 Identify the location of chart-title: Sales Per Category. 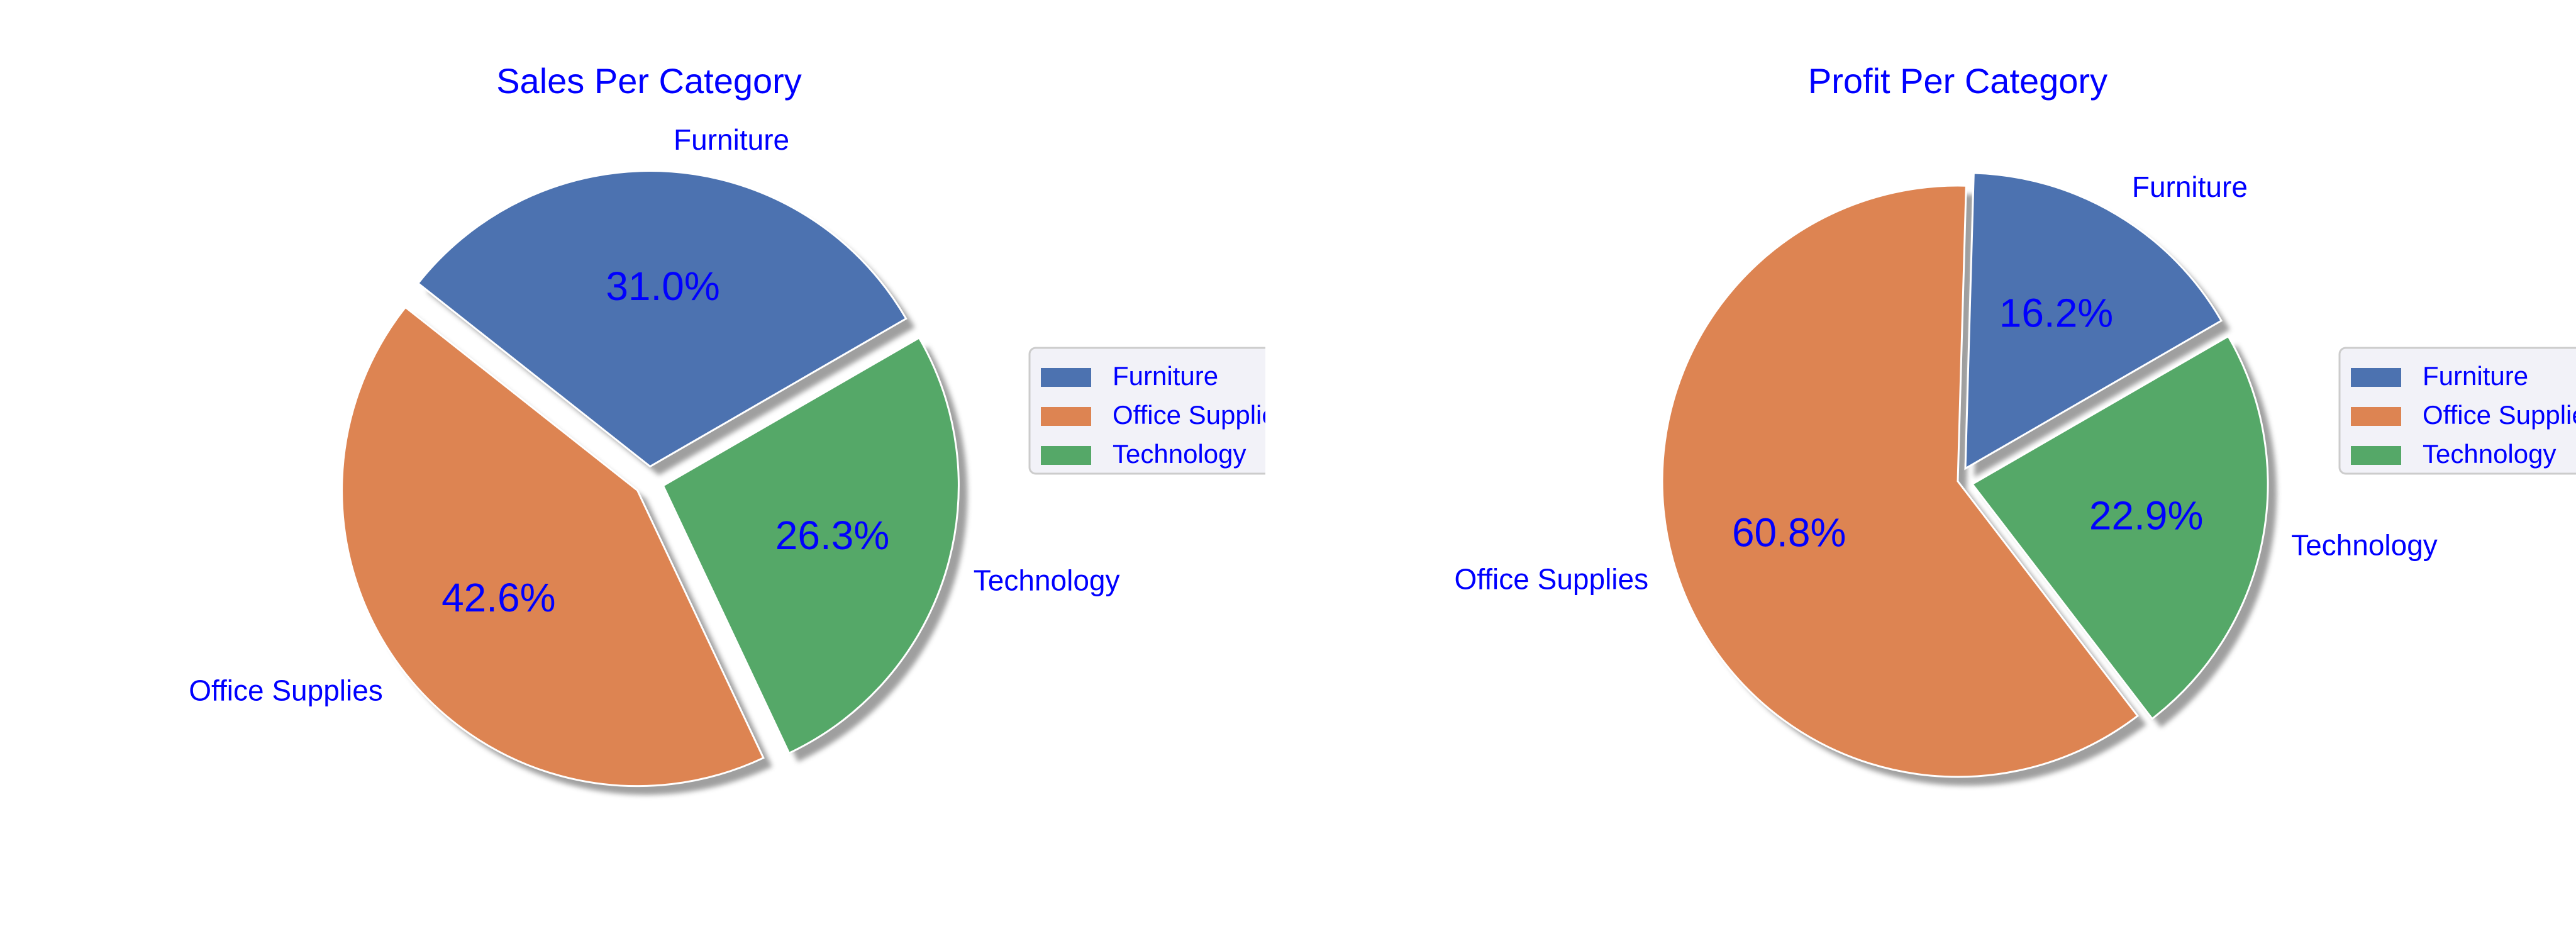
(649, 81).